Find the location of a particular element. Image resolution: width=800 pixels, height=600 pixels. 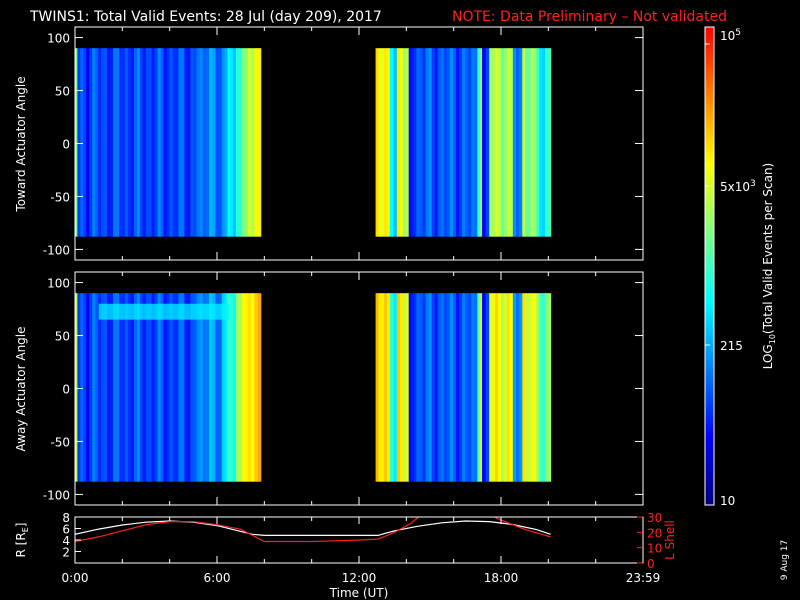

heatmap-cell-p2-b9-c0 is located at coordinates (410, 387).